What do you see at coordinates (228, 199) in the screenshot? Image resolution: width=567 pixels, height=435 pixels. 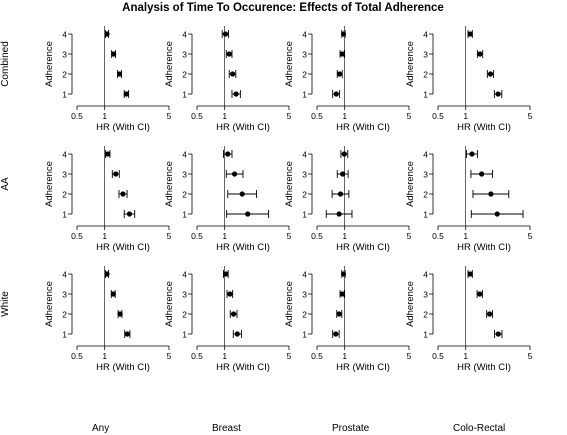 I see `panel-aa-breast: 1 2 3 4 Adherence 0.5 1 5 HR (With CI)` at bounding box center [228, 199].